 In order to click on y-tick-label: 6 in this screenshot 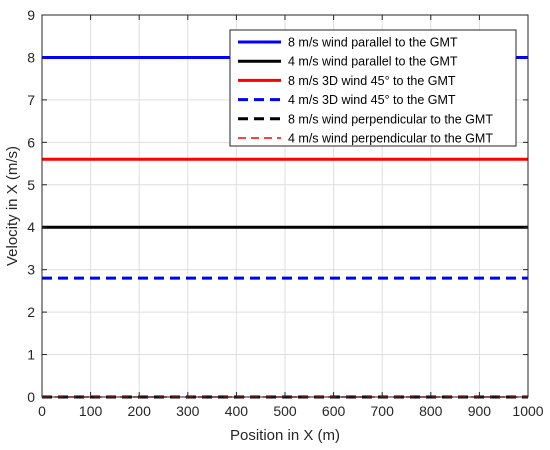, I will do `click(31, 142)`.